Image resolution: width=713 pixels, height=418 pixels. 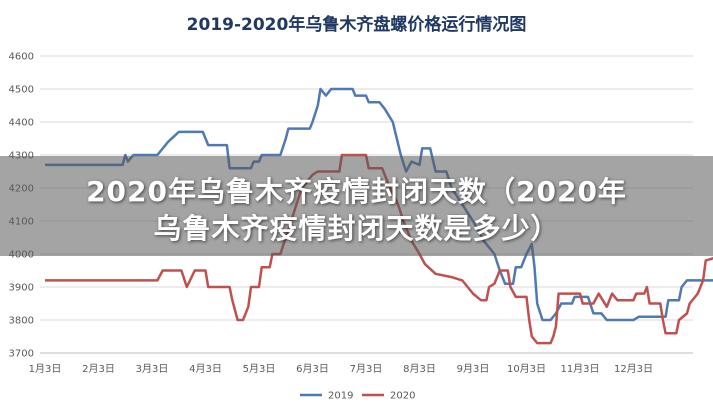 I want to click on x-tick-label-2: 3月3日, so click(x=152, y=369).